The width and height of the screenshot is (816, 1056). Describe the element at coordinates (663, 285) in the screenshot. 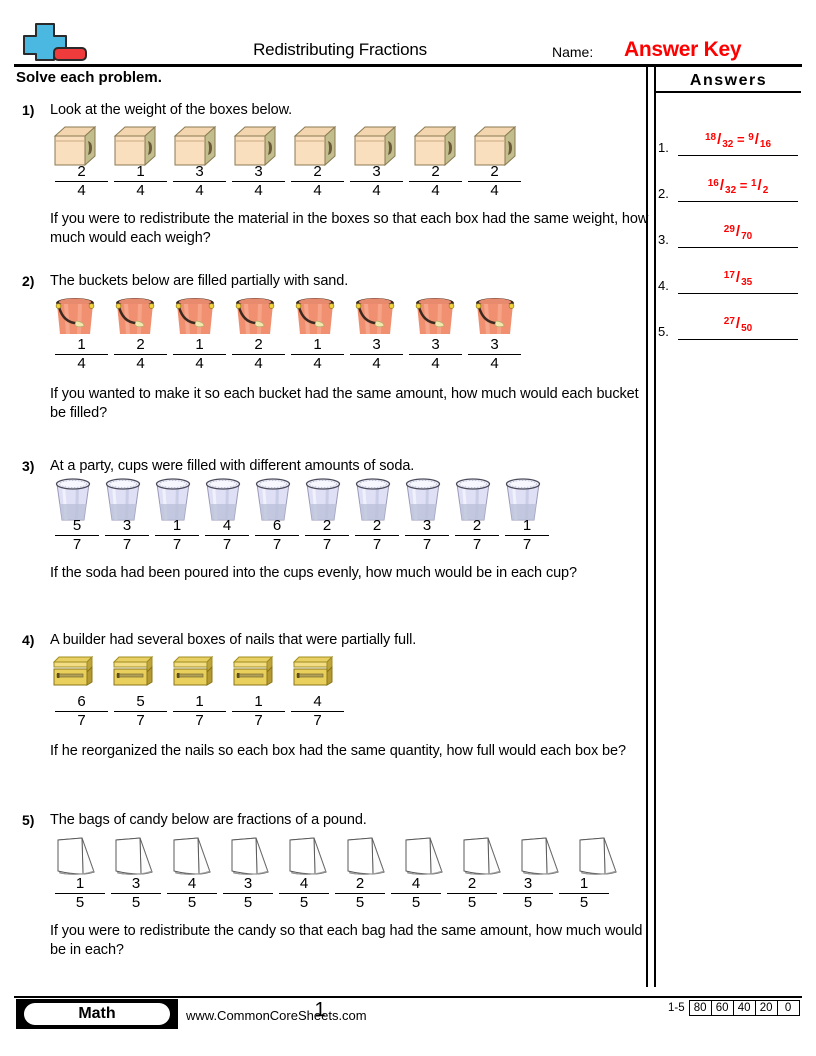

I see `answer-number: 4.` at that location.